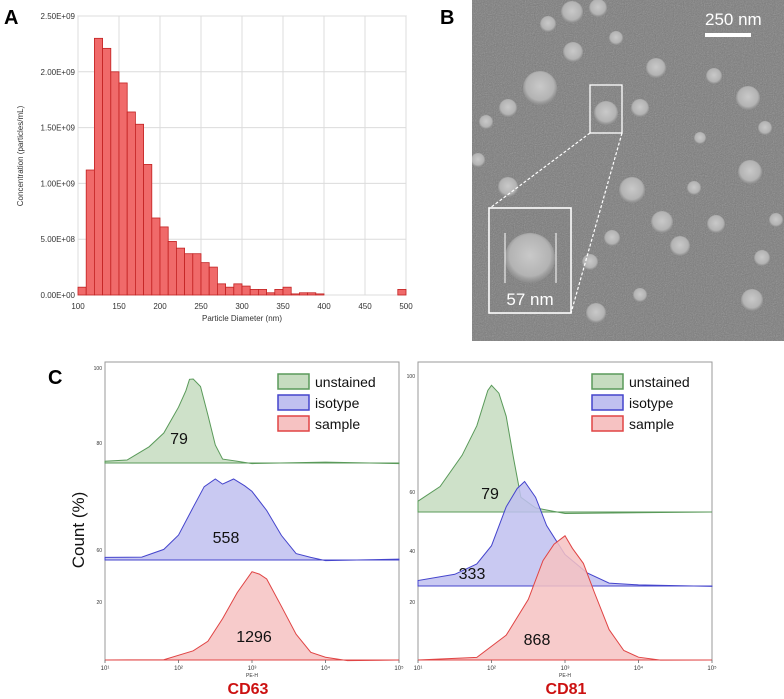 The height and width of the screenshot is (699, 784). I want to click on legend-label-isotype: isotype, so click(651, 403).